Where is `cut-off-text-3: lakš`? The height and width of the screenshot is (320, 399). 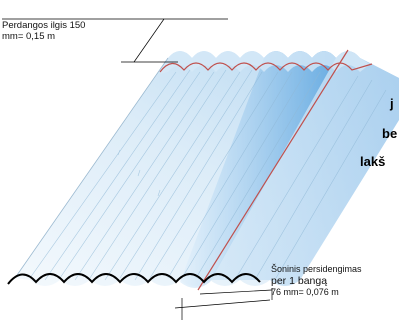 cut-off-text-3: lakš is located at coordinates (373, 161).